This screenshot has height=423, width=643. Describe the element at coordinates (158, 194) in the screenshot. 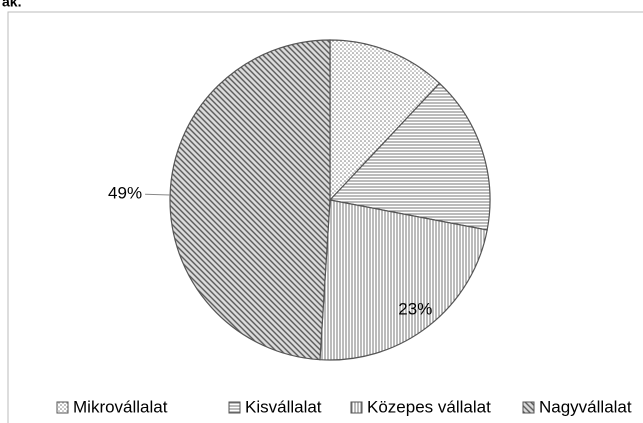

I see `leader-line` at that location.